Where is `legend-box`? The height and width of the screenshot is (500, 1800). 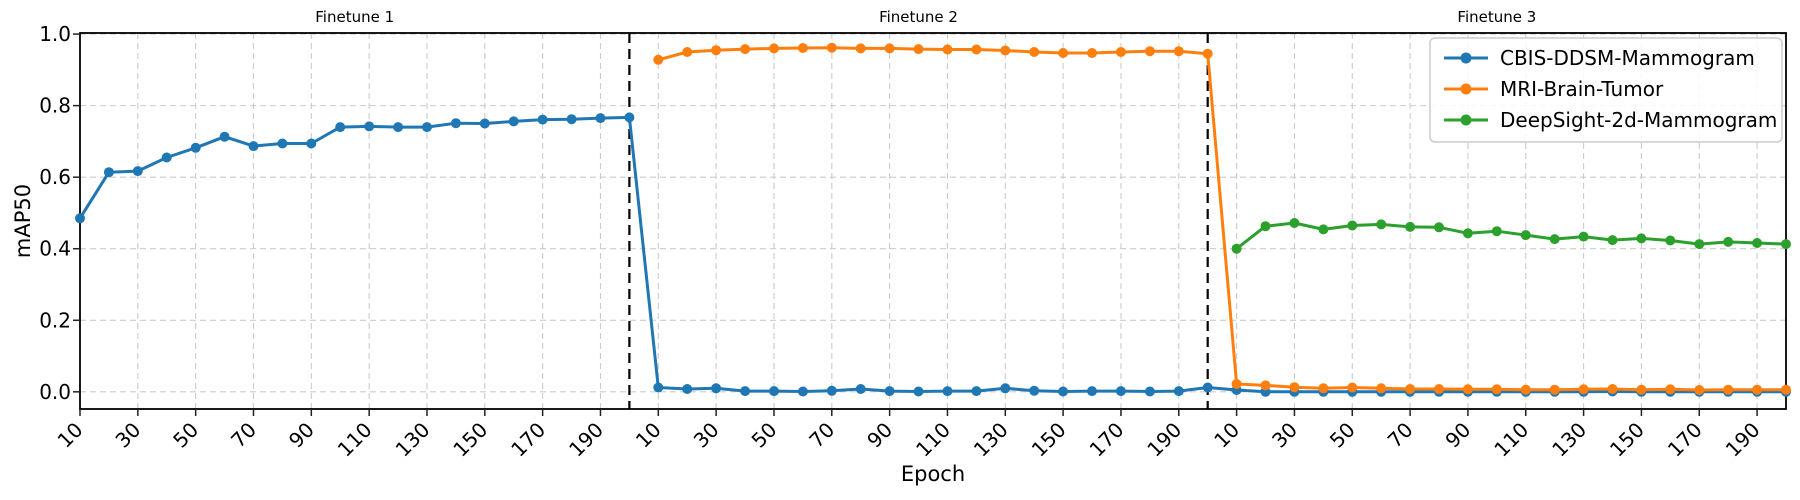
legend-box is located at coordinates (1606, 90).